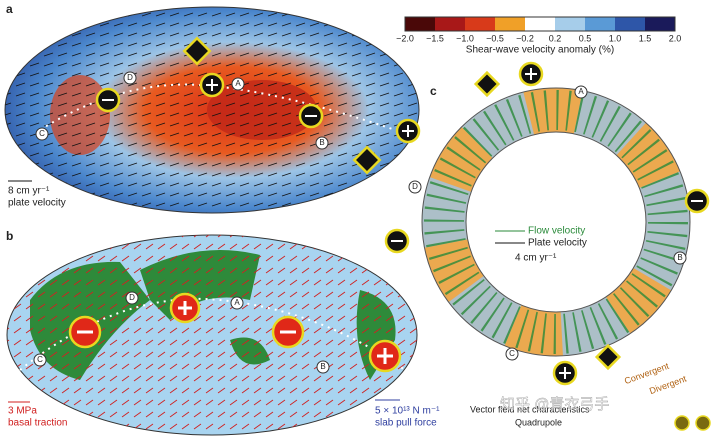 The image size is (720, 439). Describe the element at coordinates (495, 38) in the screenshot. I see `colorbar-tick-label: −0.5` at that location.